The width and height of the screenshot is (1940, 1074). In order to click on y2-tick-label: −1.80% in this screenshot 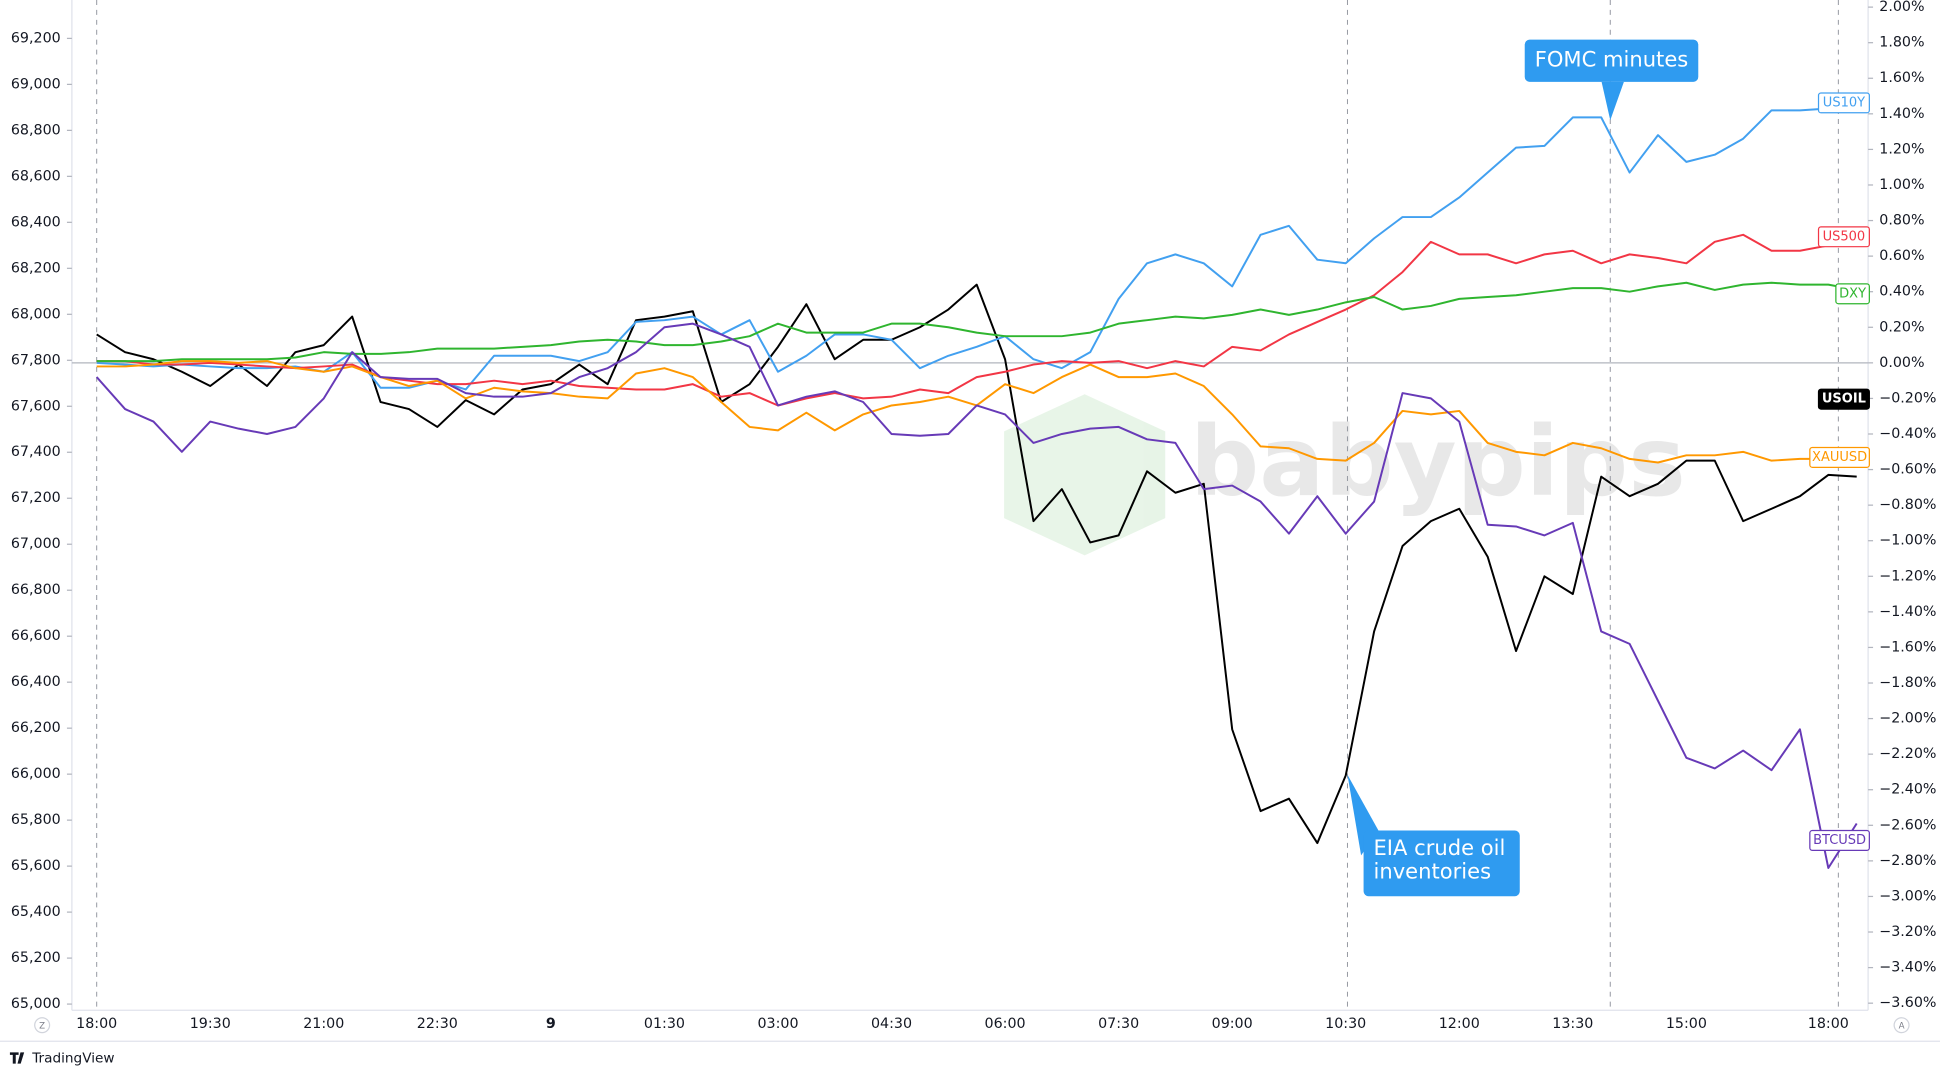, I will do `click(1907, 683)`.